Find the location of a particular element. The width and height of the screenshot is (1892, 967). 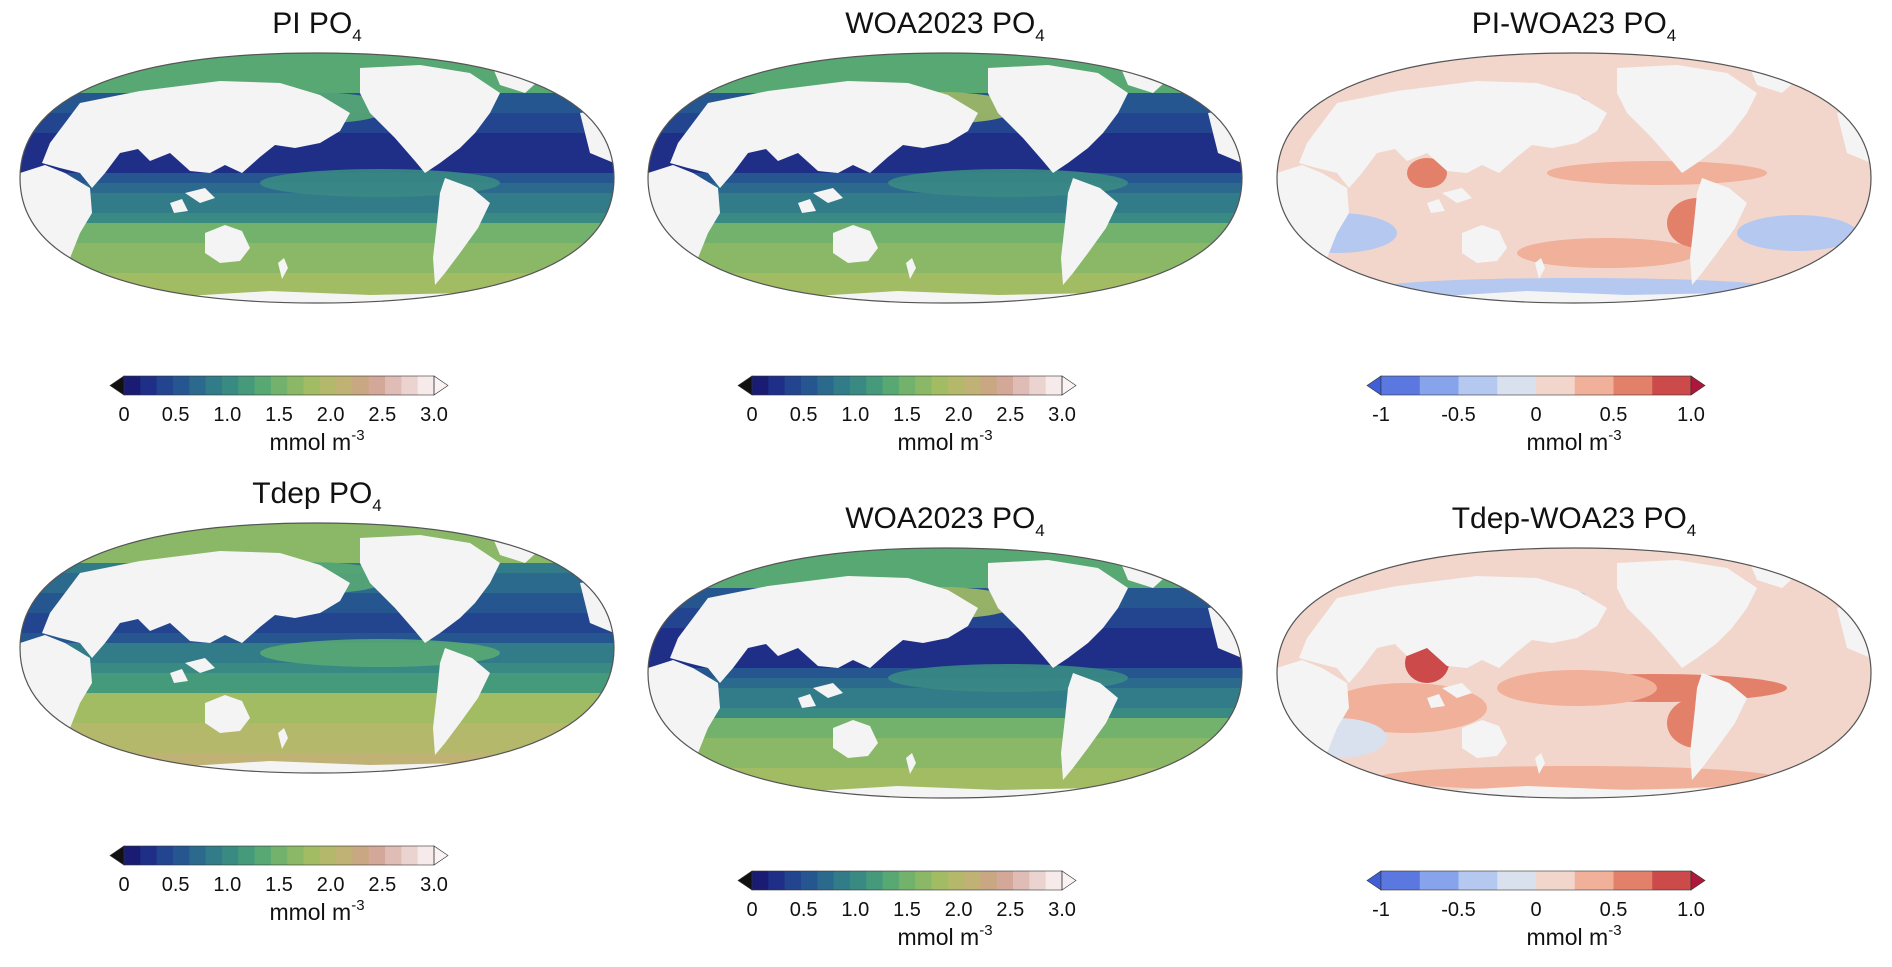

equatorial-upwelling is located at coordinates (380, 183).